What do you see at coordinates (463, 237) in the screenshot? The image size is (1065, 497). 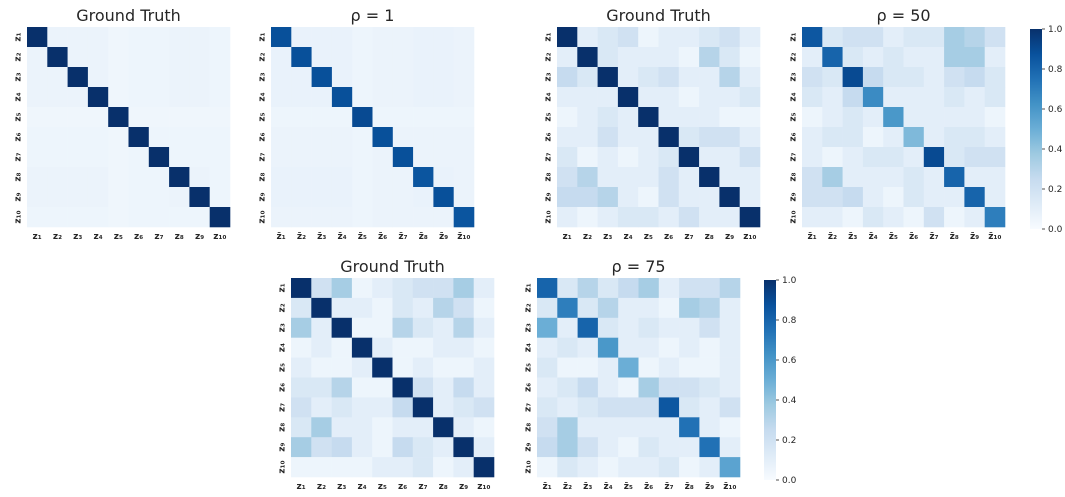 I see `x-tick-label: z̄₁₀` at bounding box center [463, 237].